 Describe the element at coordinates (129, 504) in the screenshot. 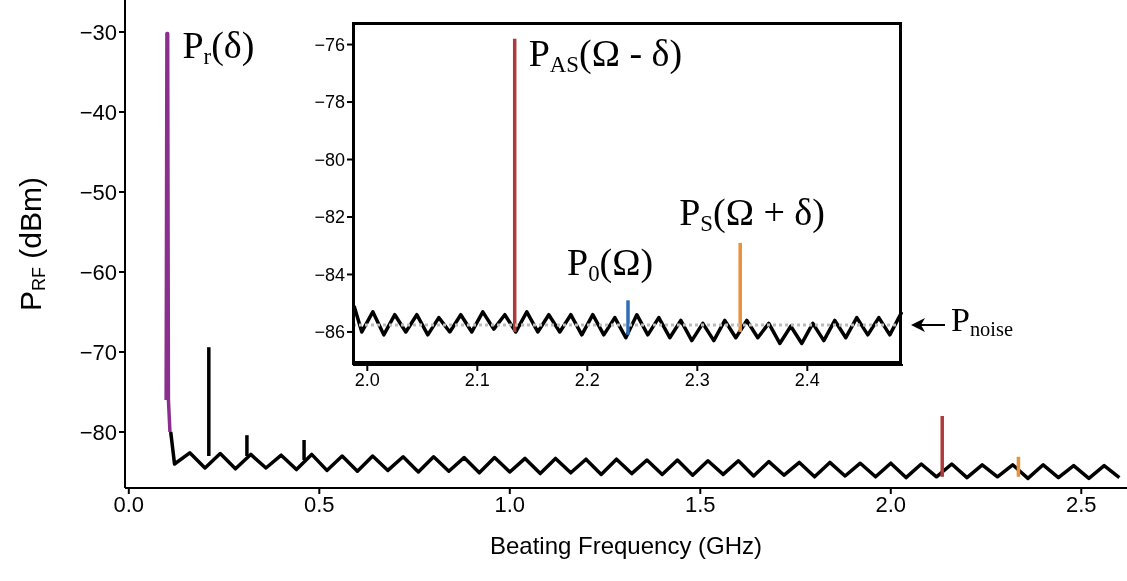

I see `x-tick-label: 0.0` at that location.